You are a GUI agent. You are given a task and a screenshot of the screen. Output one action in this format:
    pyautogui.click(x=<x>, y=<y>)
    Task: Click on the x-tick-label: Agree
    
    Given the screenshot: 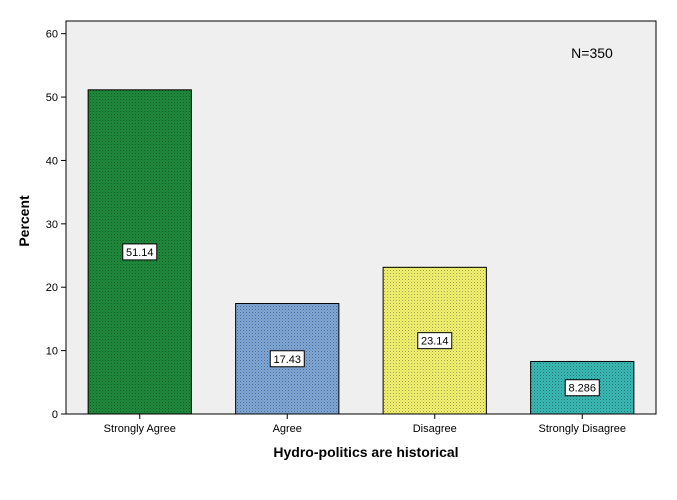 What is the action you would take?
    pyautogui.click(x=287, y=429)
    